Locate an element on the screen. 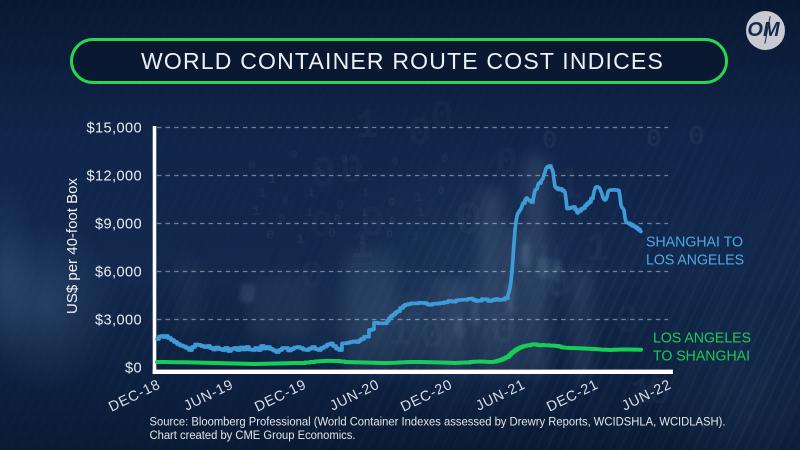 The image size is (800, 450). svg-text: $15,000 is located at coordinates (114, 129).